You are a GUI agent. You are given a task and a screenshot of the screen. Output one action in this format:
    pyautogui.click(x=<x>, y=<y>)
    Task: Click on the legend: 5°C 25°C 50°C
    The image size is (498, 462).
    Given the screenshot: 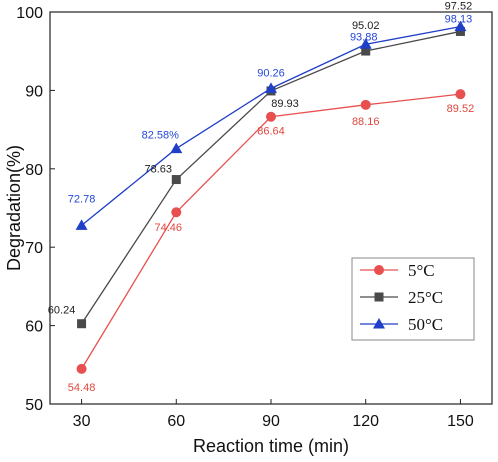 What is the action you would take?
    pyautogui.click(x=413, y=299)
    